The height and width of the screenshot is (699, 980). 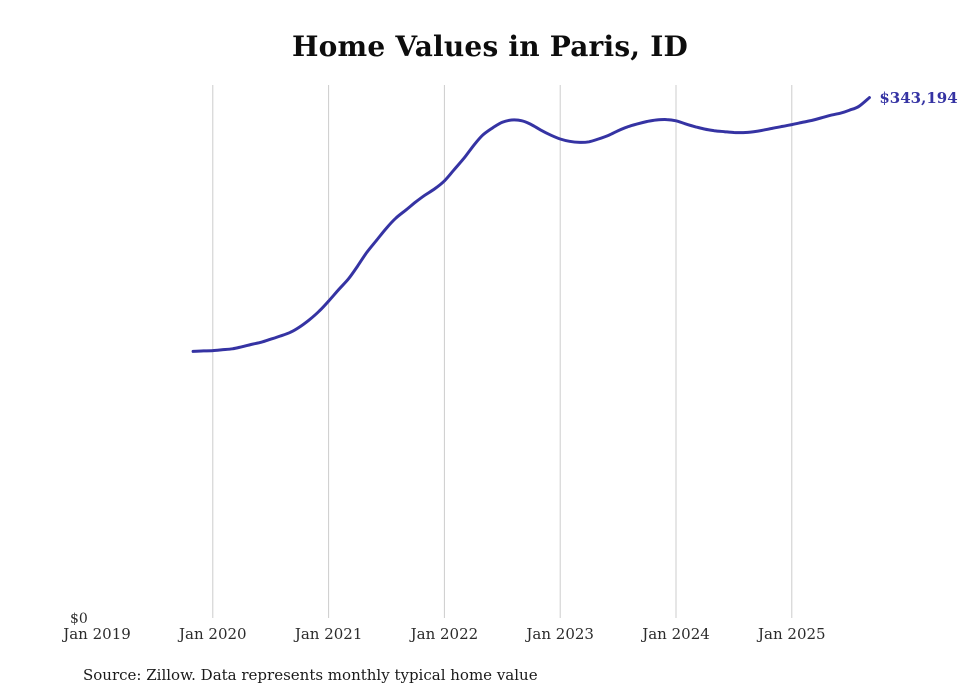 What do you see at coordinates (79, 619) in the screenshot?
I see `y-axis-zero-label: $0` at bounding box center [79, 619].